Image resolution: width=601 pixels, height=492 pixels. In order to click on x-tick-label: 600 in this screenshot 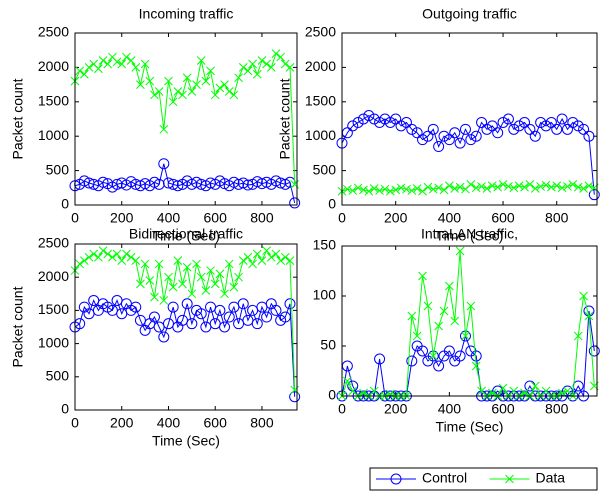, I will do `click(503, 409)`.